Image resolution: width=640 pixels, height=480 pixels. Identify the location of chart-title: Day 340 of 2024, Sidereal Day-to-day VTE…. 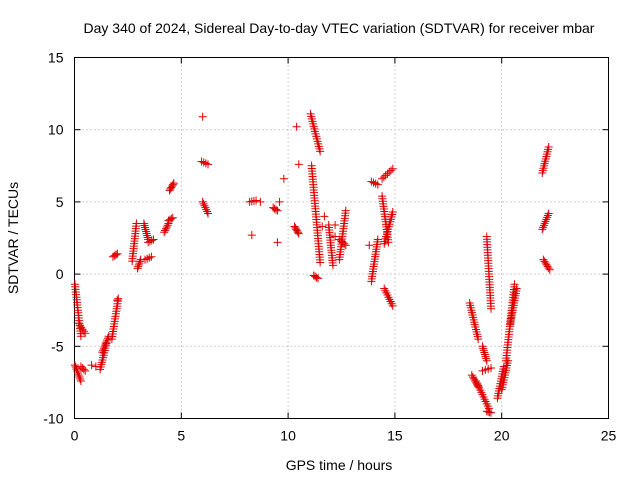
(339, 28).